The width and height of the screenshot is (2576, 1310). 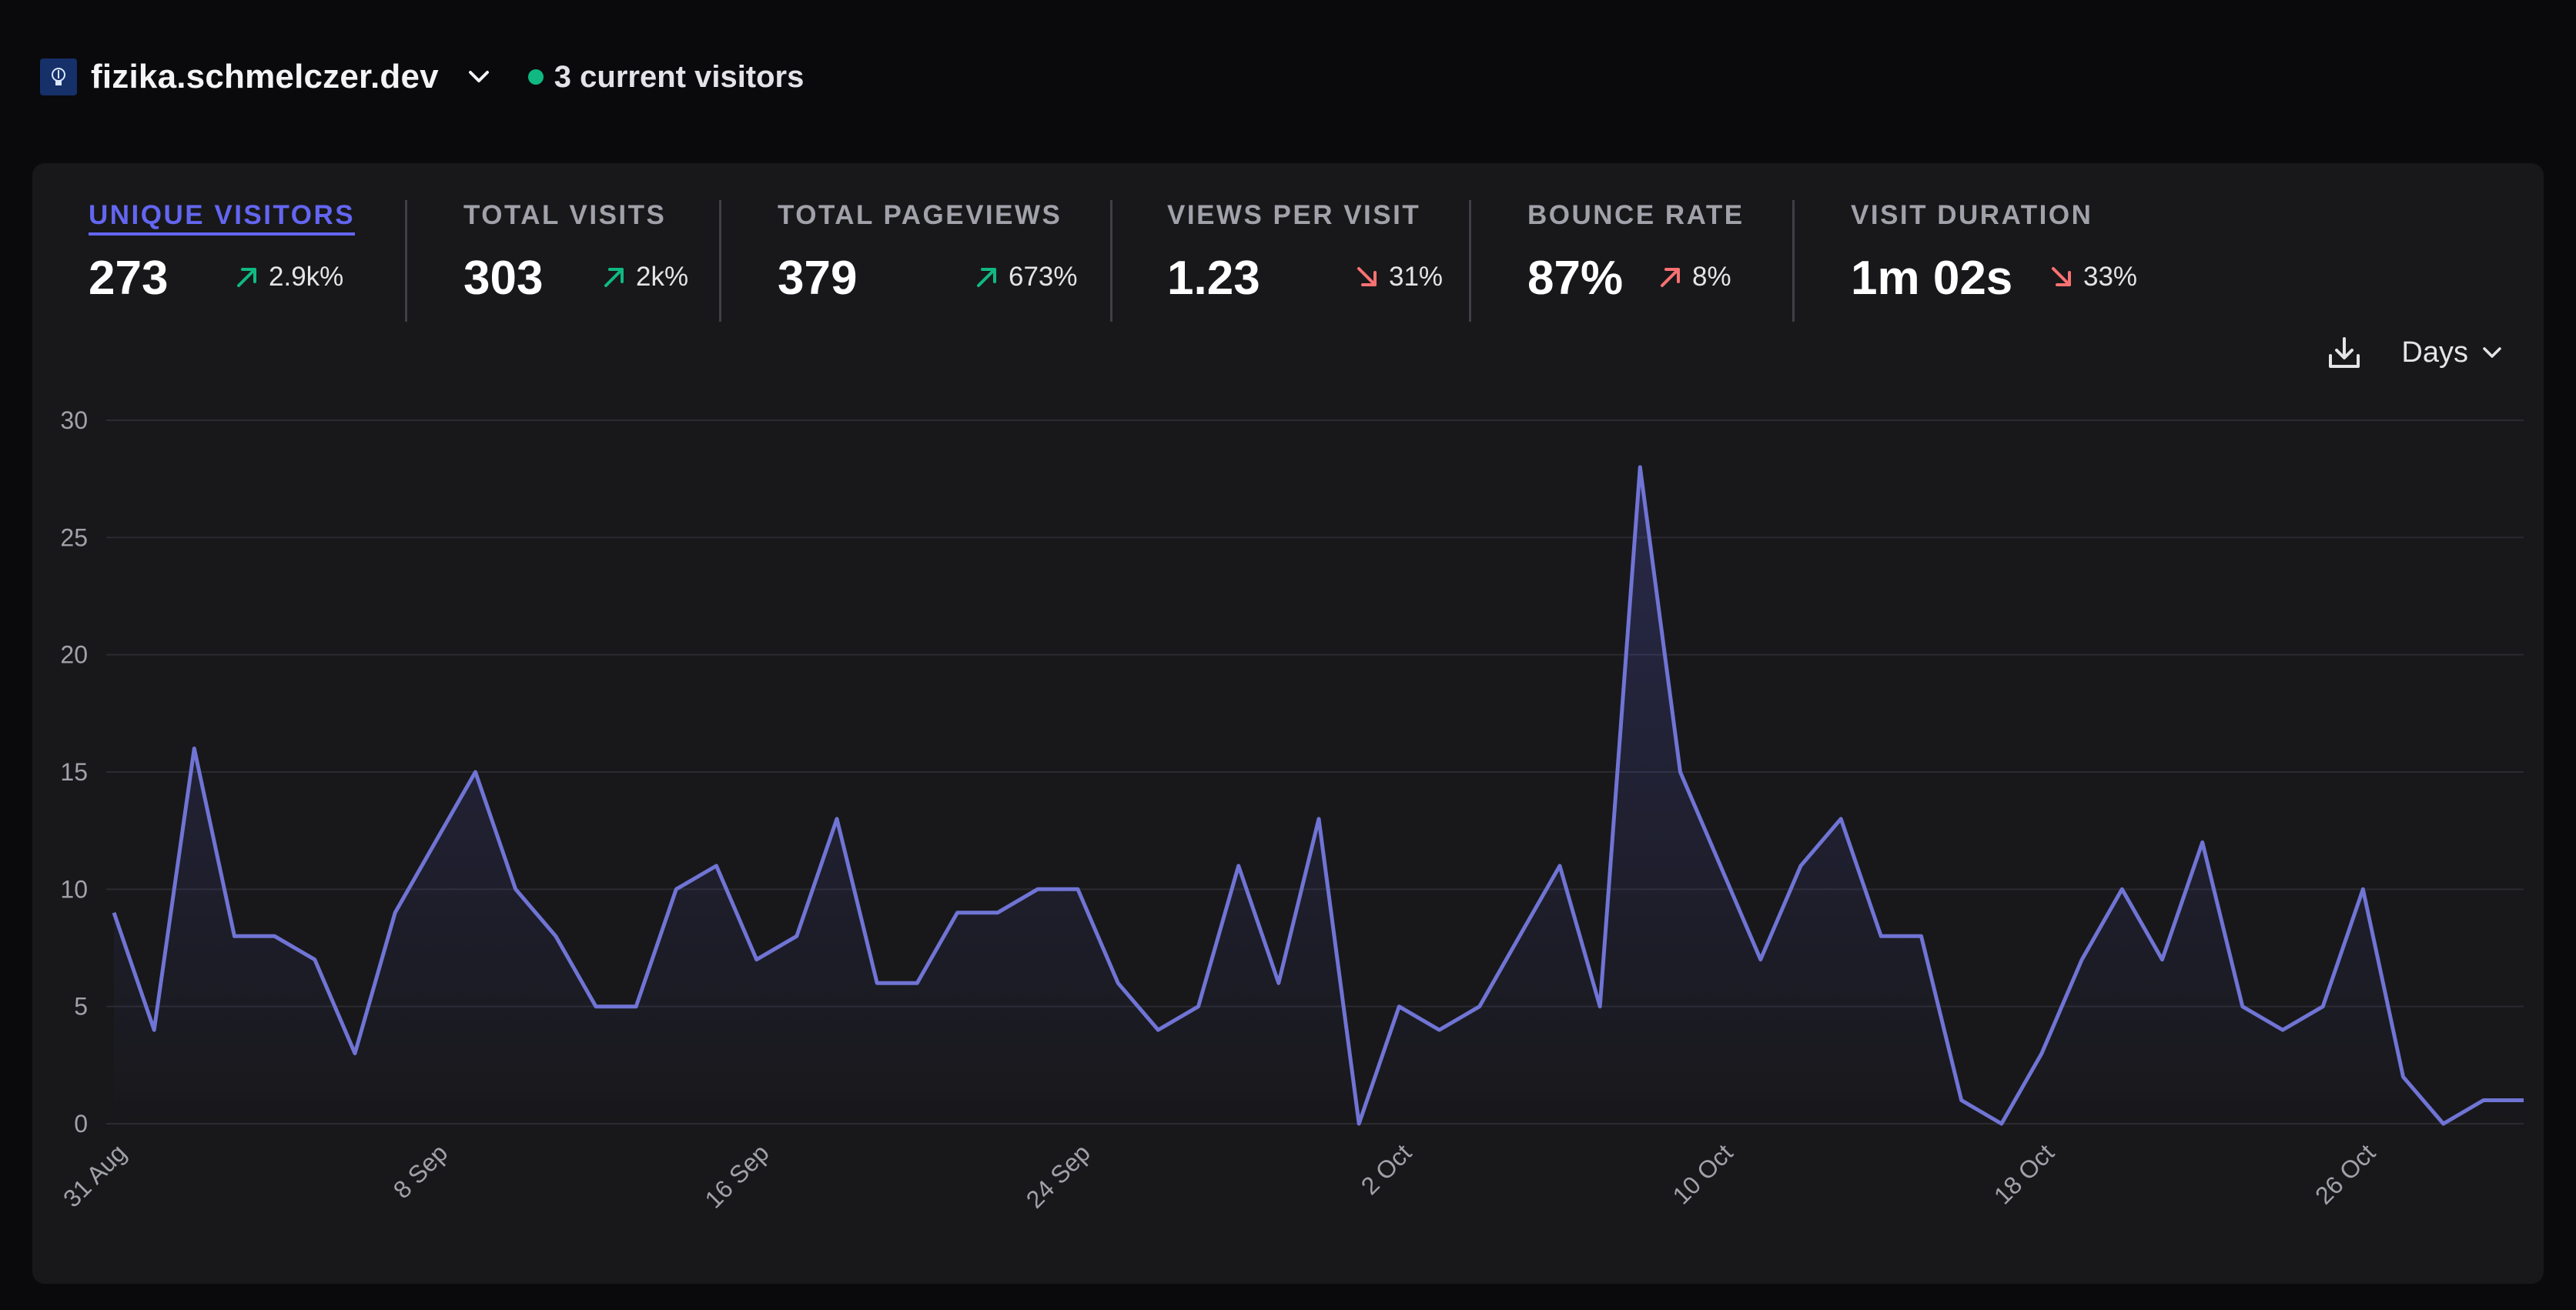 I want to click on stat-change-value: 2k%, so click(x=662, y=277).